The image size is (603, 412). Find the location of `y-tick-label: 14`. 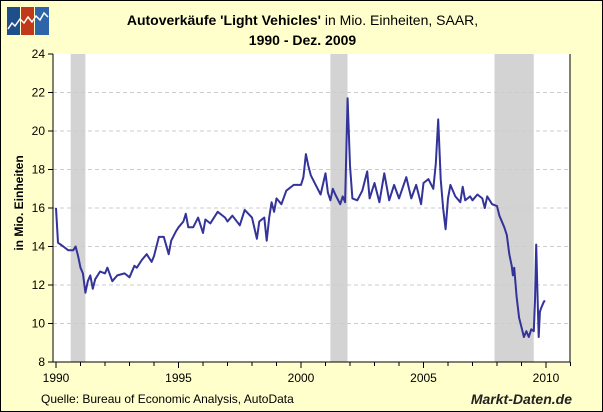

y-tick-label: 14 is located at coordinates (39, 247).